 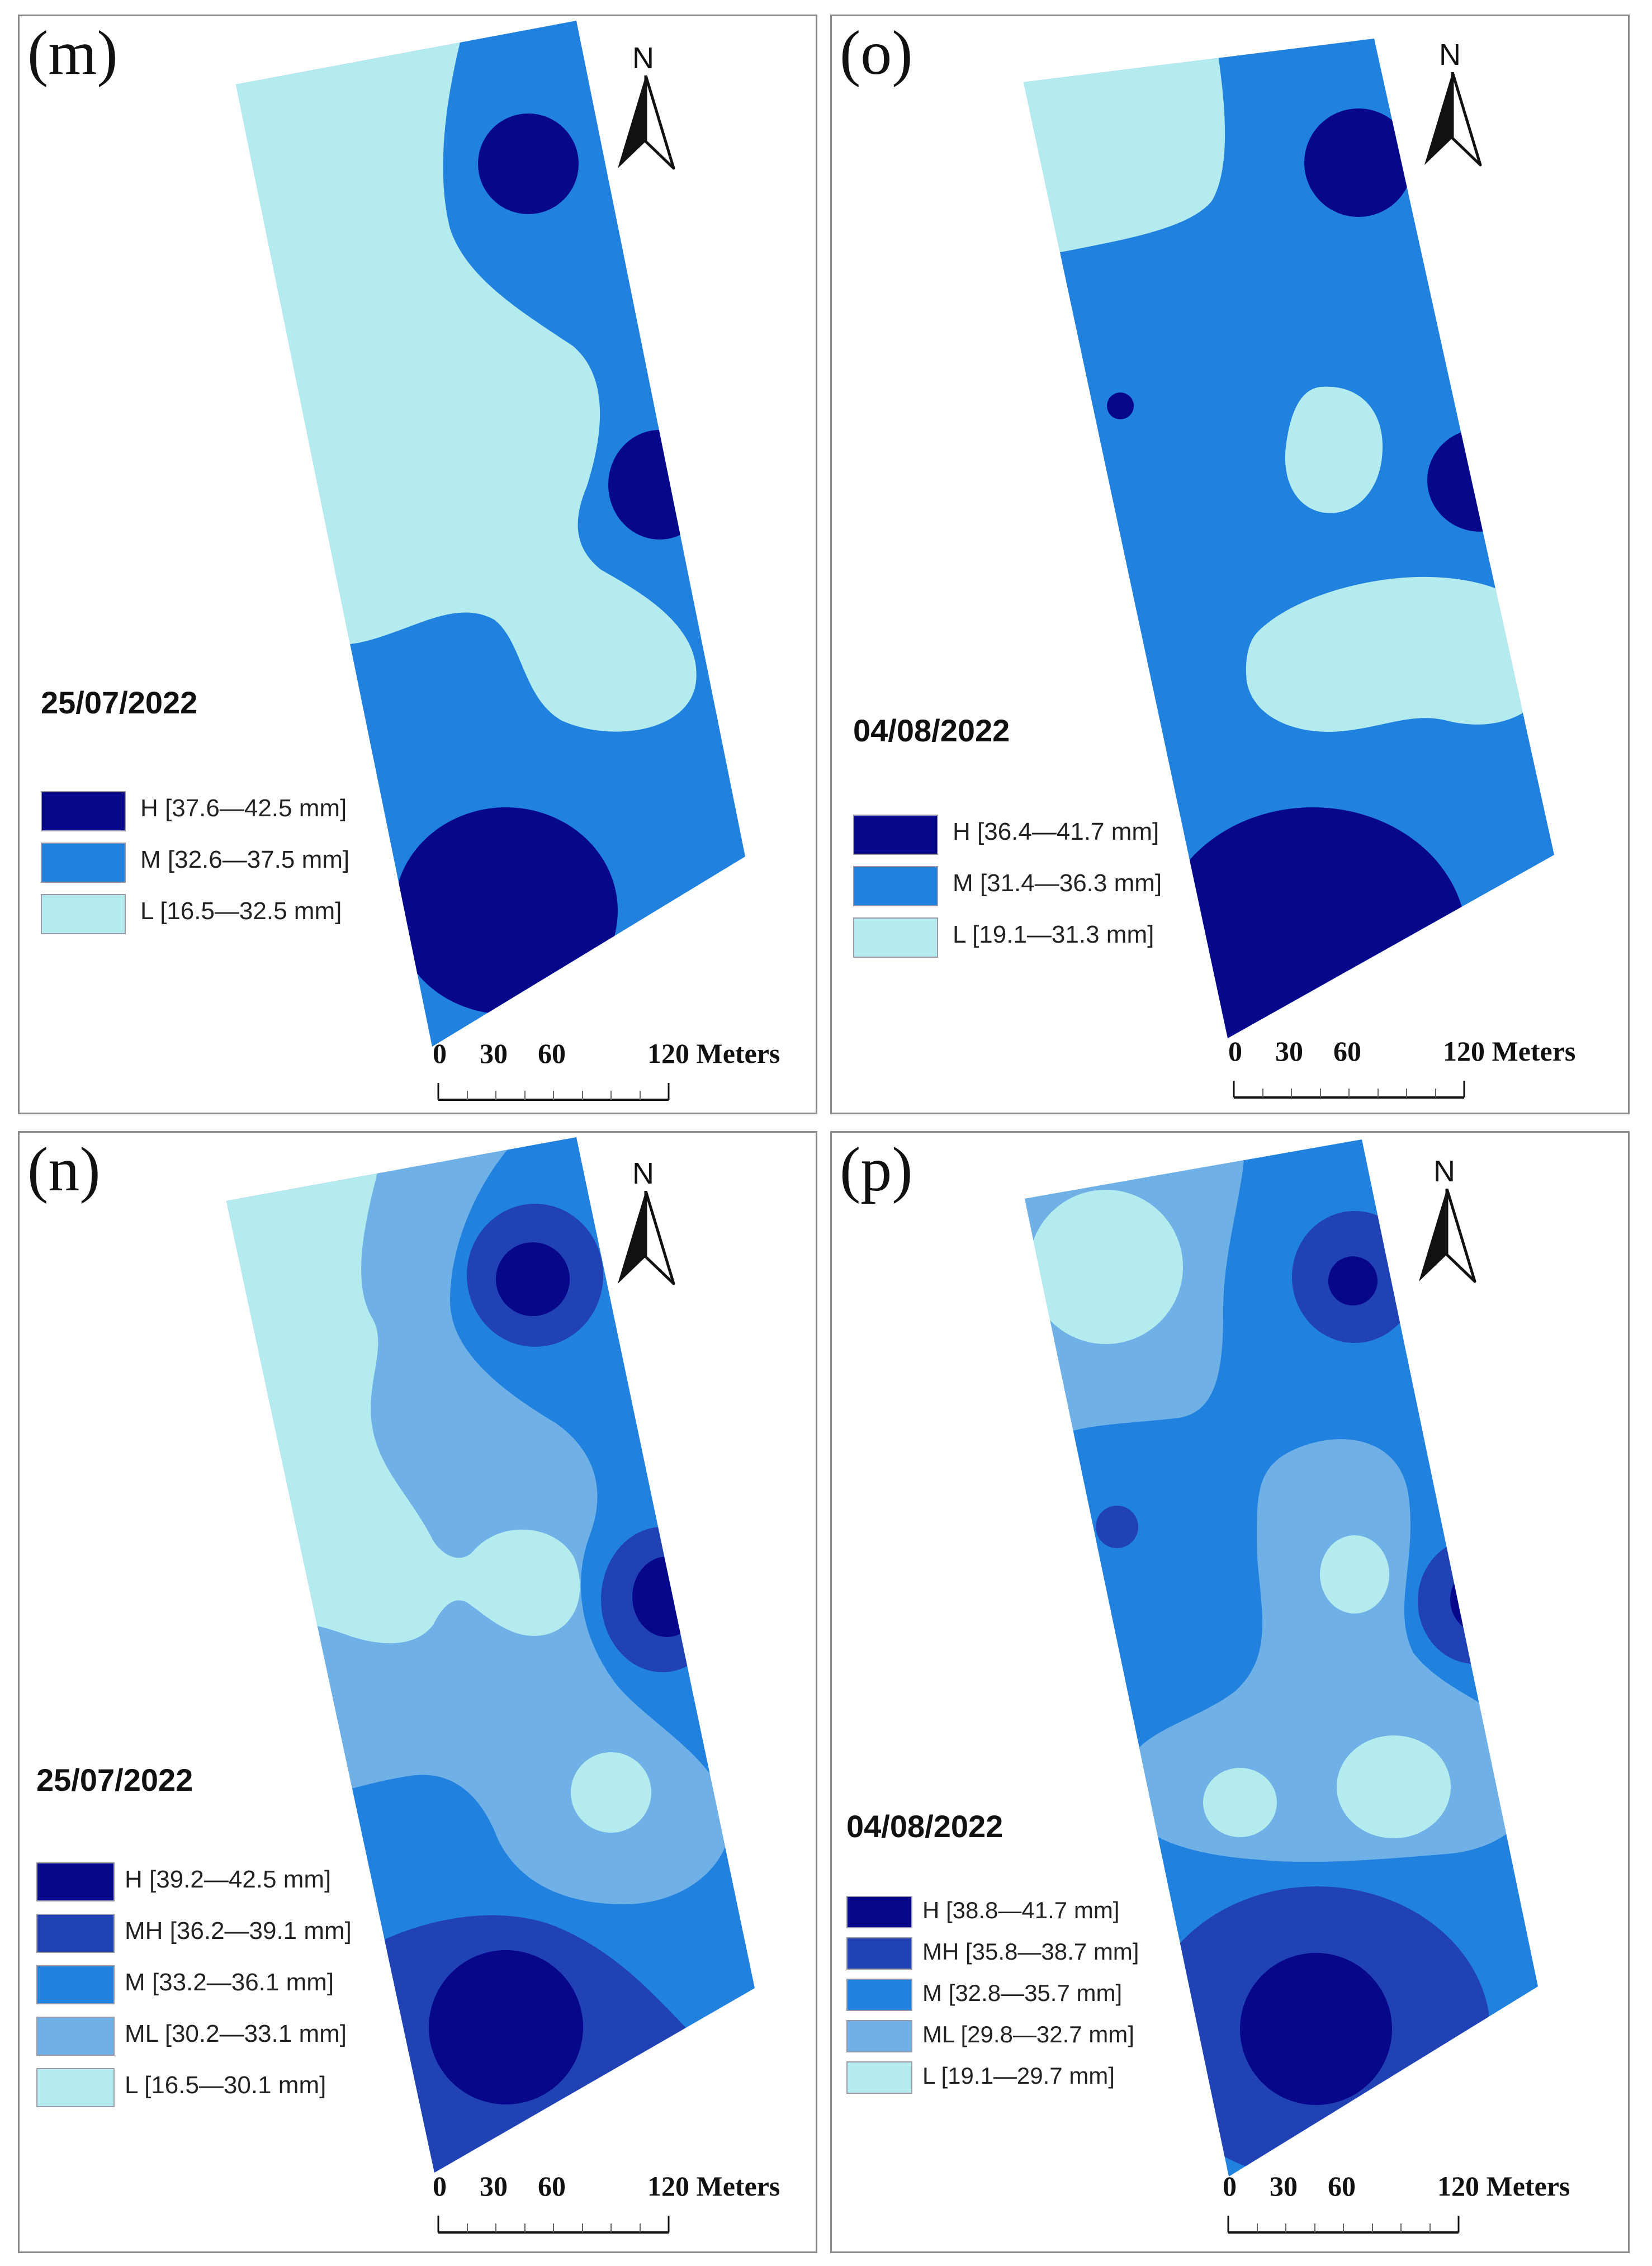 What do you see at coordinates (659, 485) in the screenshot?
I see `zone-m-high-east` at bounding box center [659, 485].